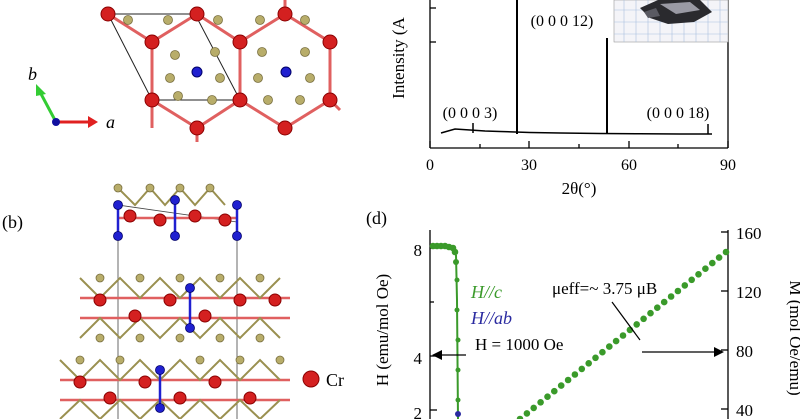 This screenshot has width=800, height=419. I want to click on chi-ab-point, so click(458, 414).